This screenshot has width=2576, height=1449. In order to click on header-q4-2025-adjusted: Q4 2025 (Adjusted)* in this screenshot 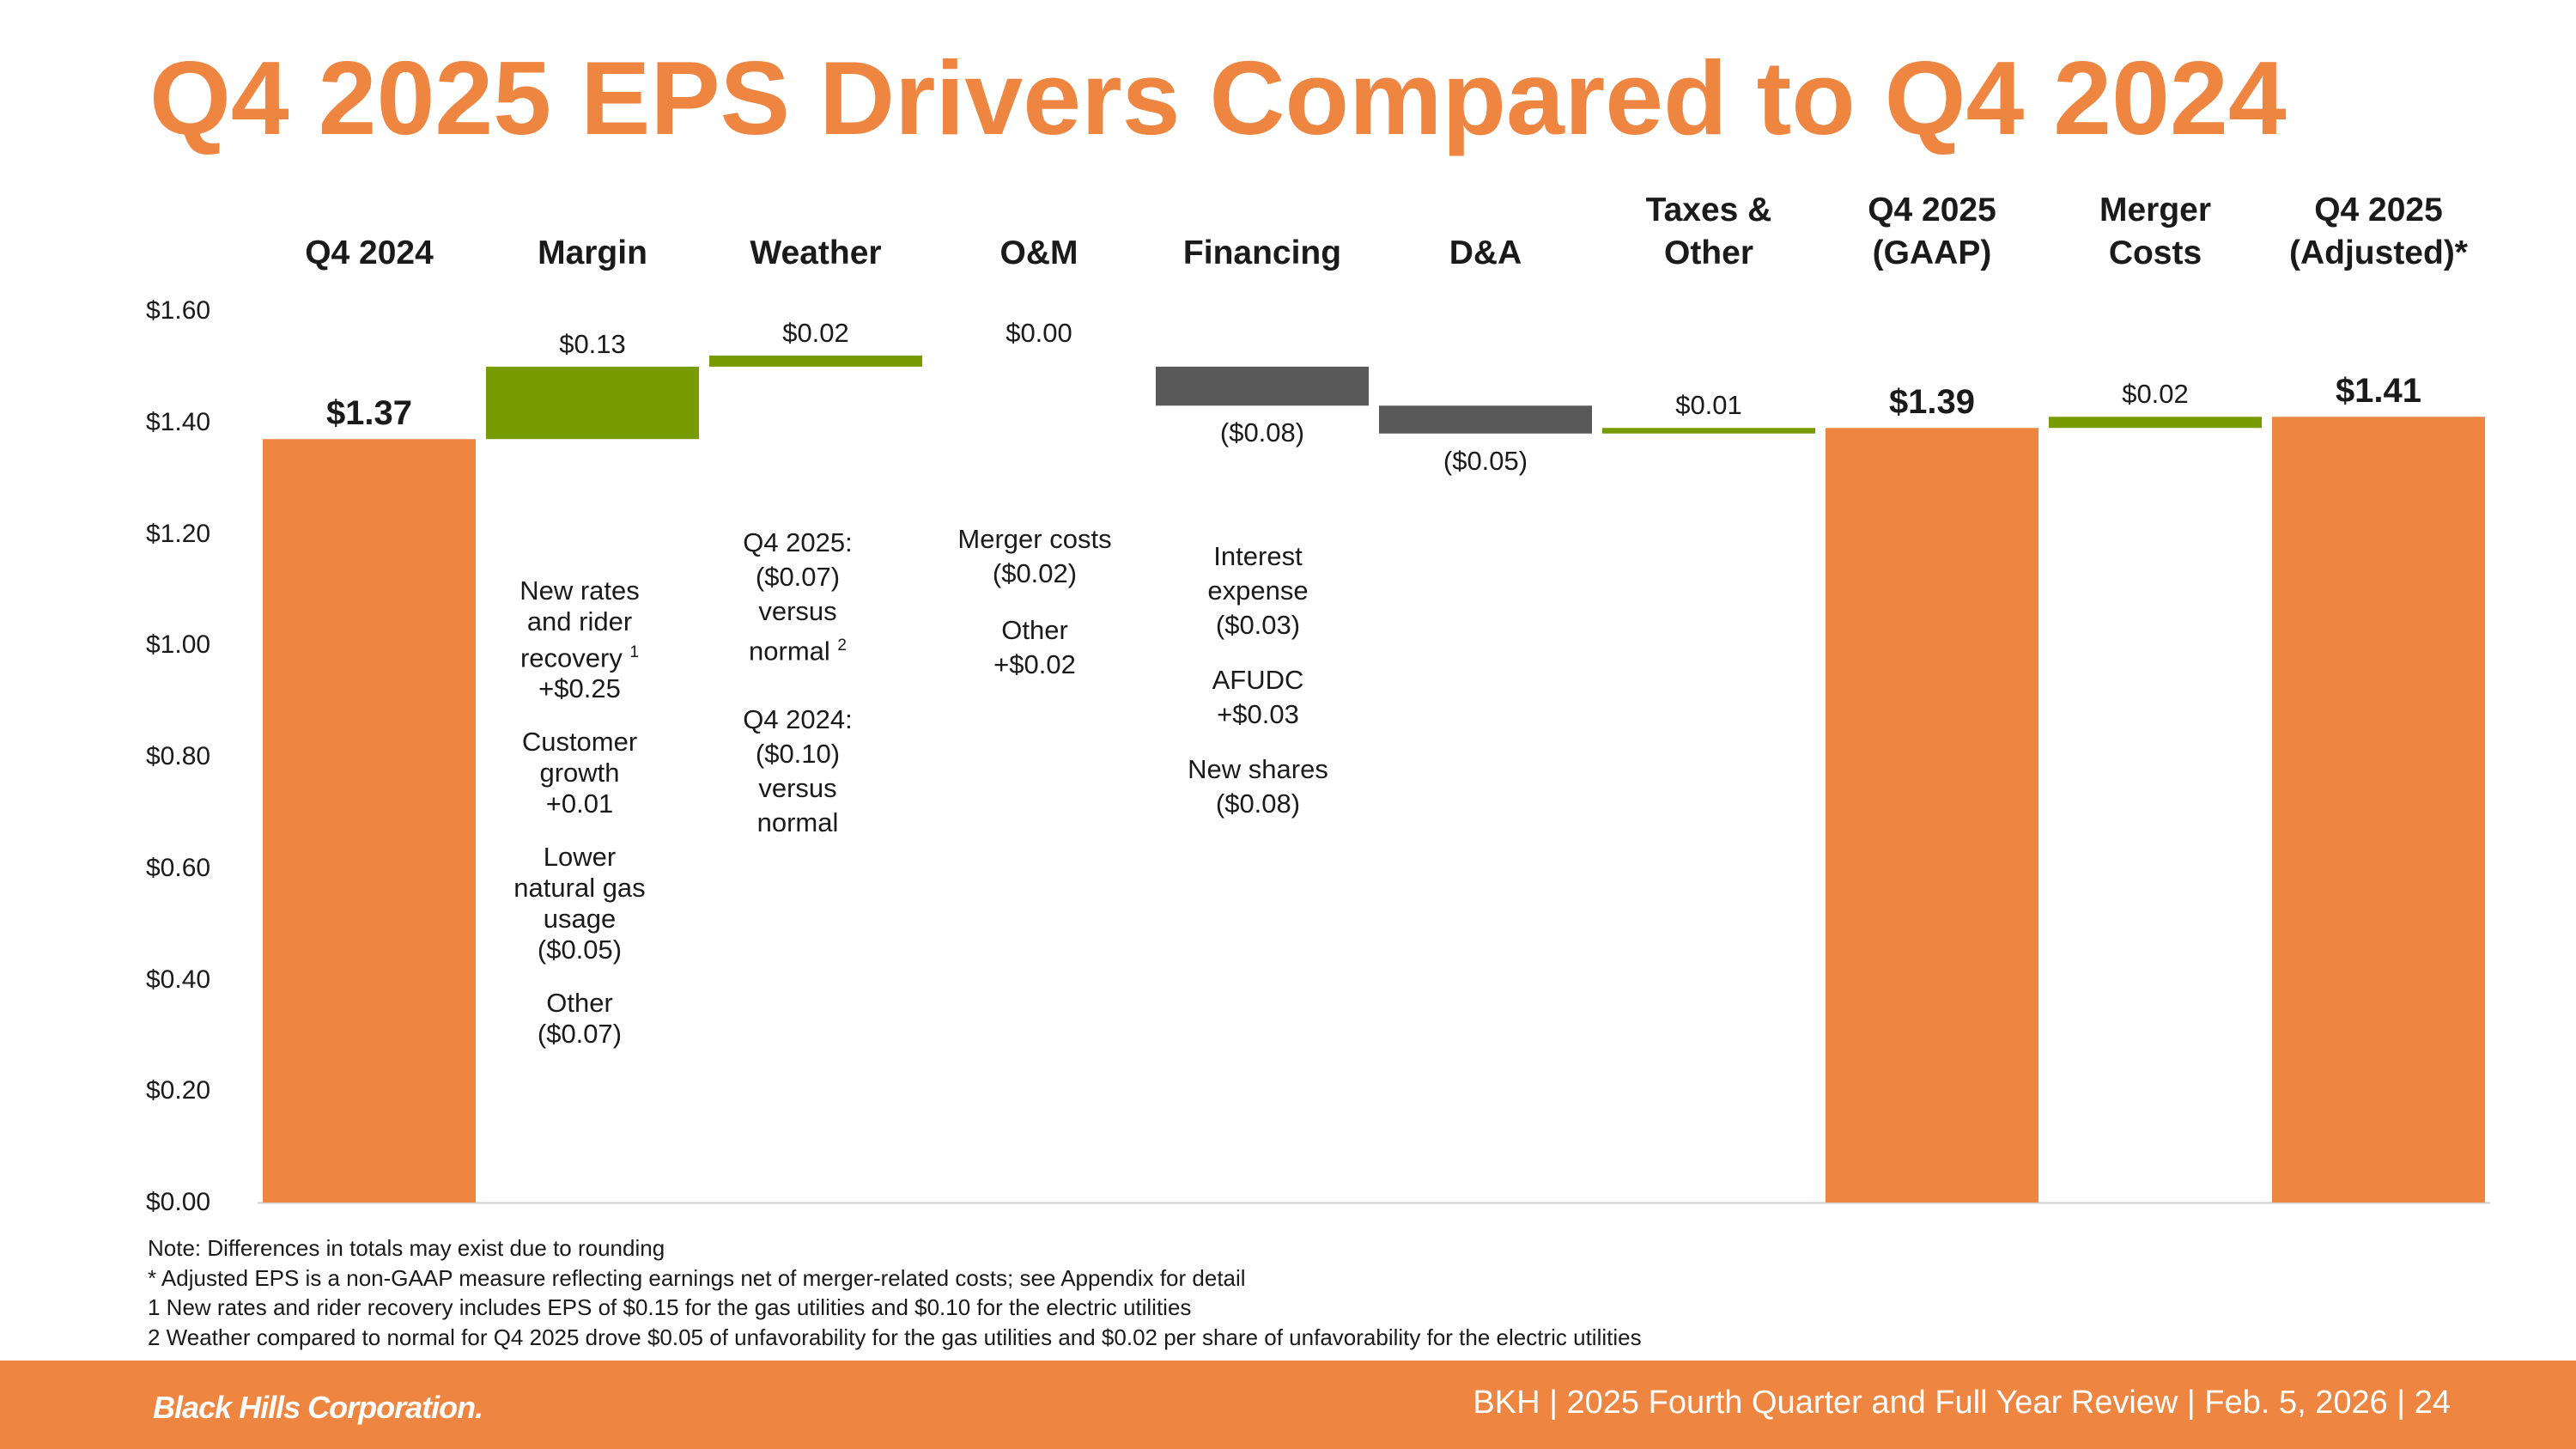, I will do `click(2378, 232)`.